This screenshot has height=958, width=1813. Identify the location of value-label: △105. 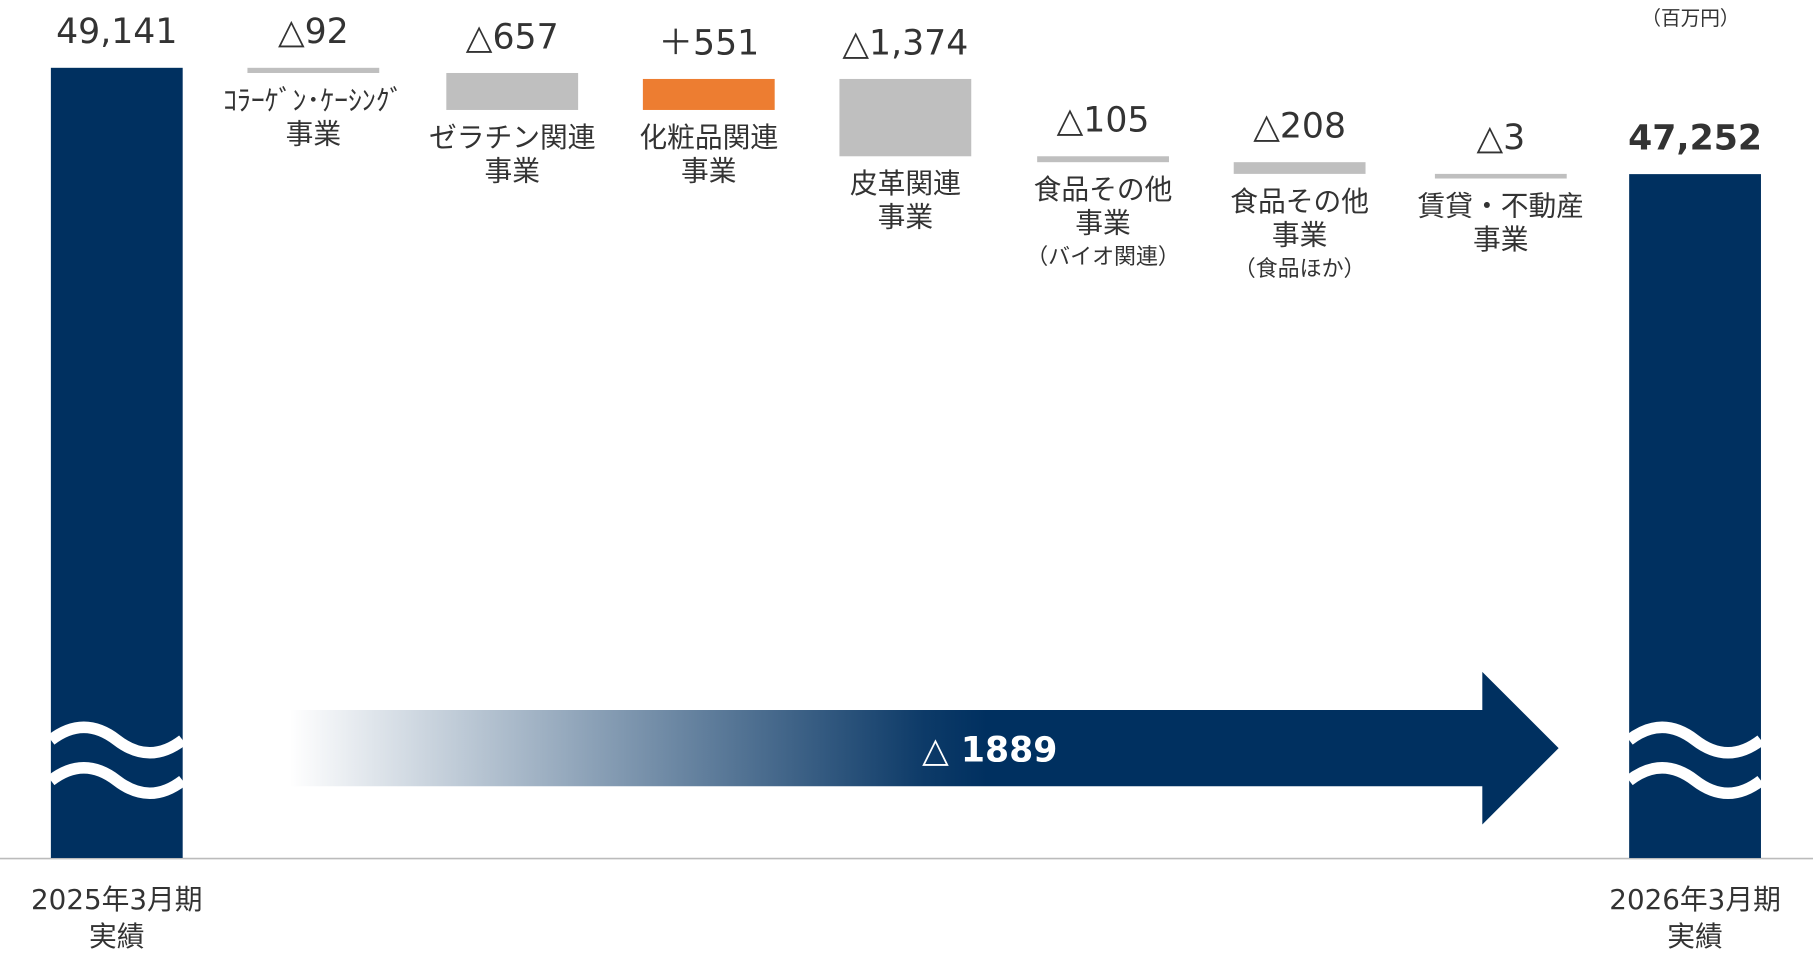
(1103, 121).